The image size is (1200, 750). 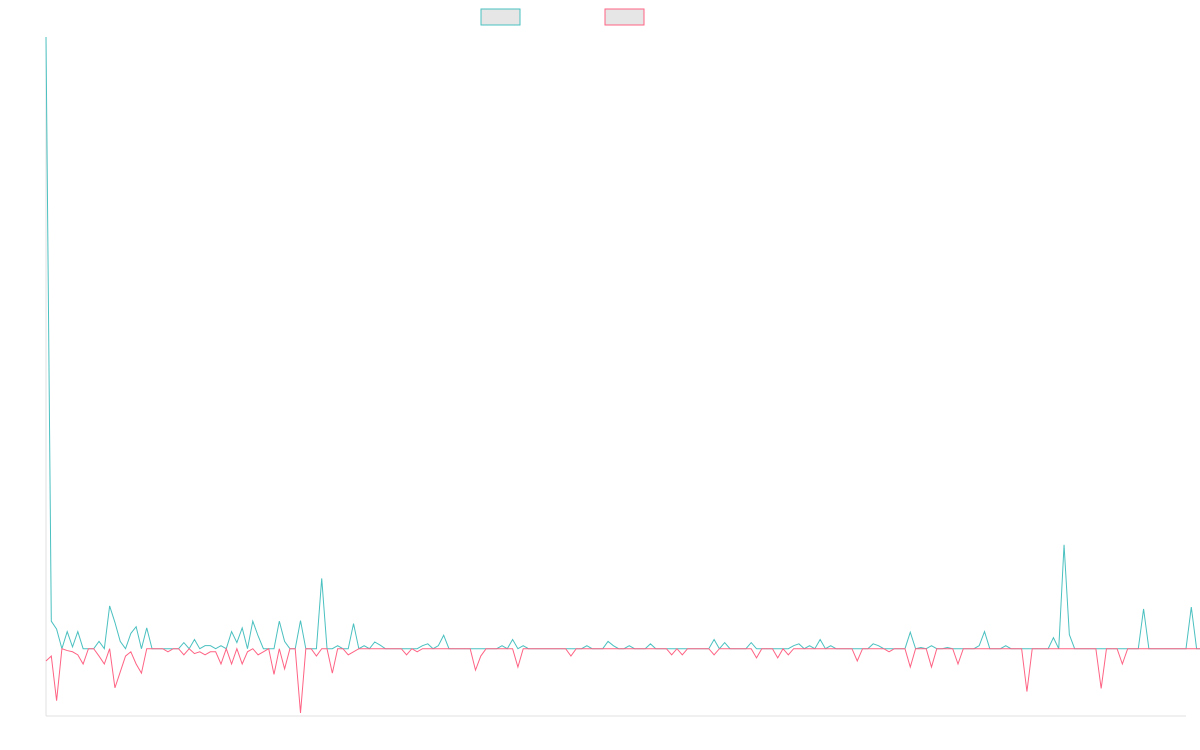 What do you see at coordinates (562, 17) in the screenshot?
I see `legend` at bounding box center [562, 17].